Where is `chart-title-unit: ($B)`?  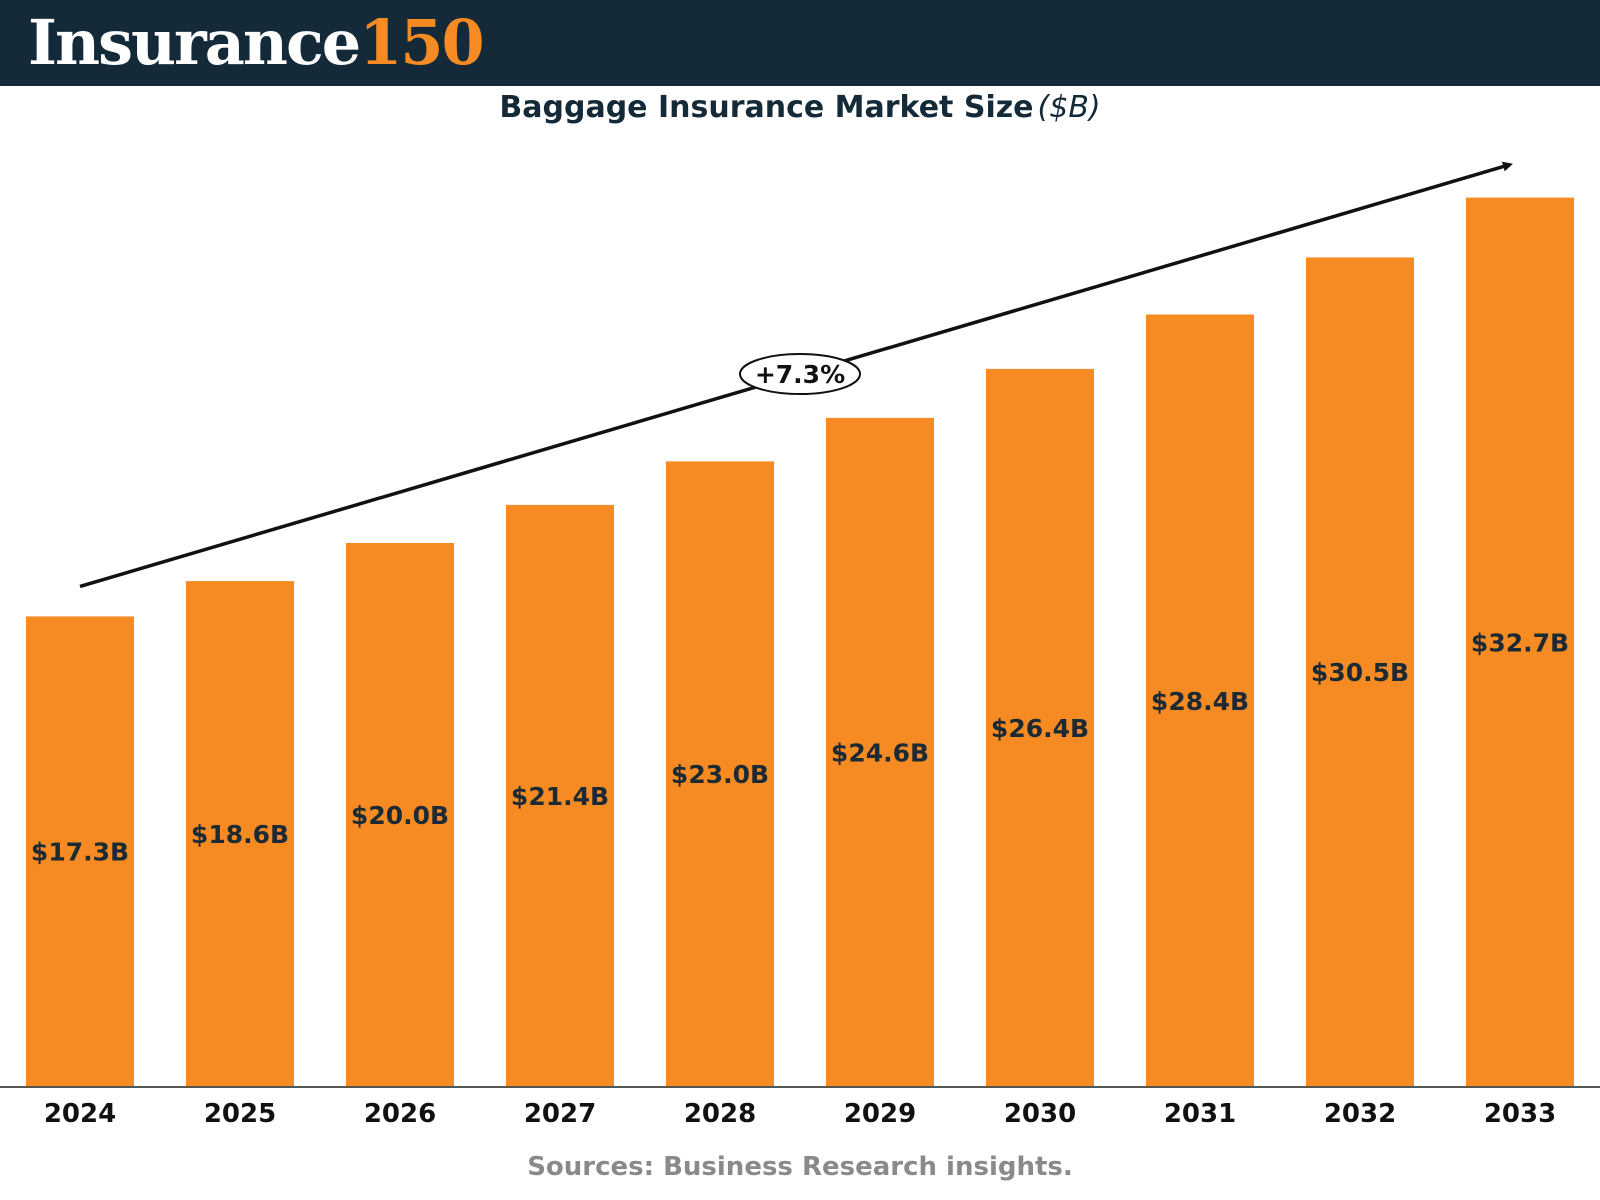
chart-title-unit: ($B) is located at coordinates (1069, 107).